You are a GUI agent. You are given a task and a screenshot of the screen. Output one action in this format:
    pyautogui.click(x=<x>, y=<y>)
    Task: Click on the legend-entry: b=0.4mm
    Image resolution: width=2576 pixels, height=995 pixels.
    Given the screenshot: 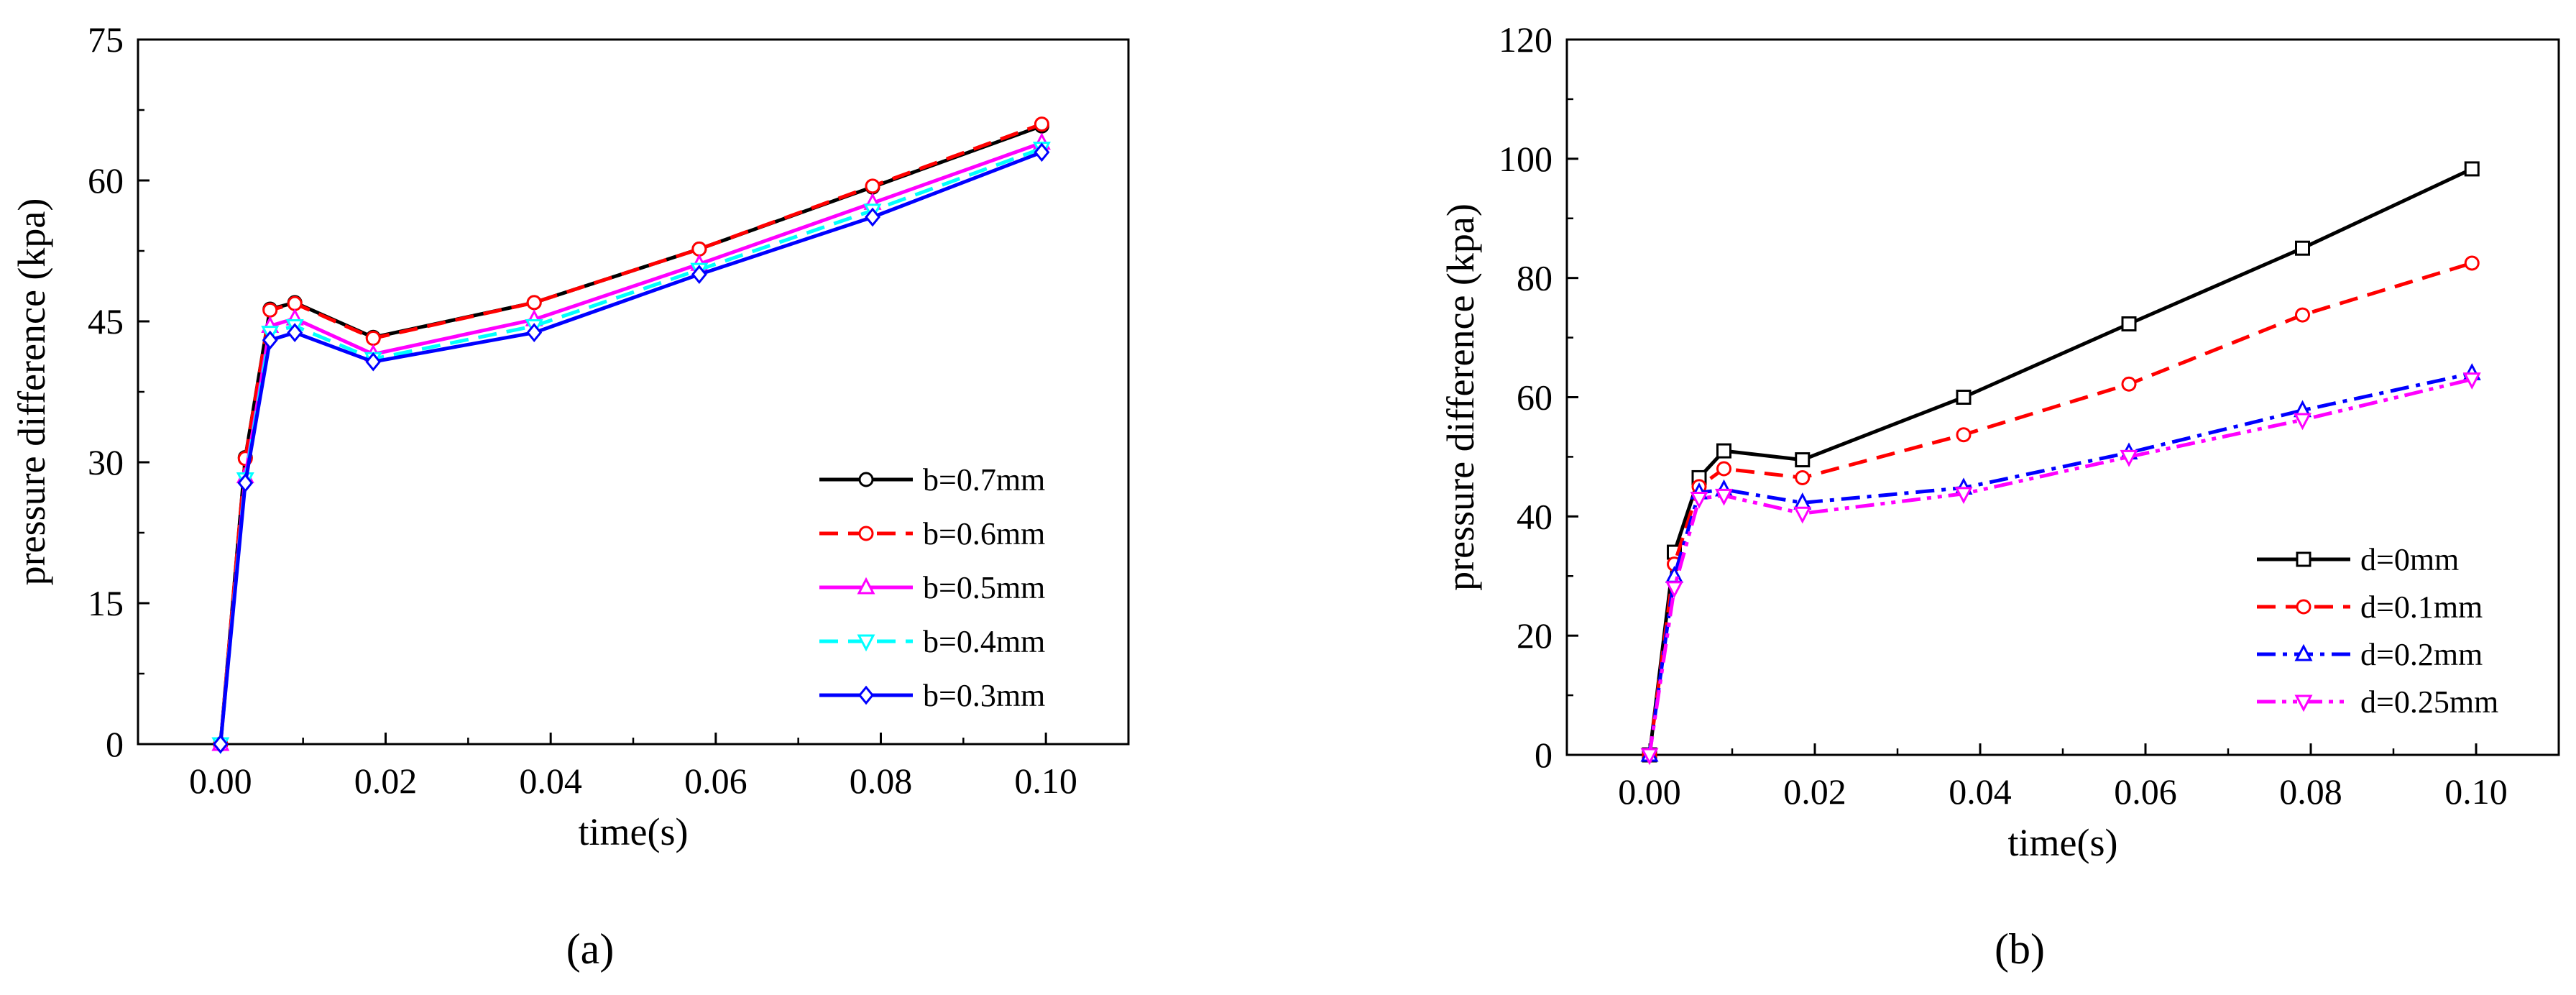 What is the action you would take?
    pyautogui.click(x=932, y=641)
    